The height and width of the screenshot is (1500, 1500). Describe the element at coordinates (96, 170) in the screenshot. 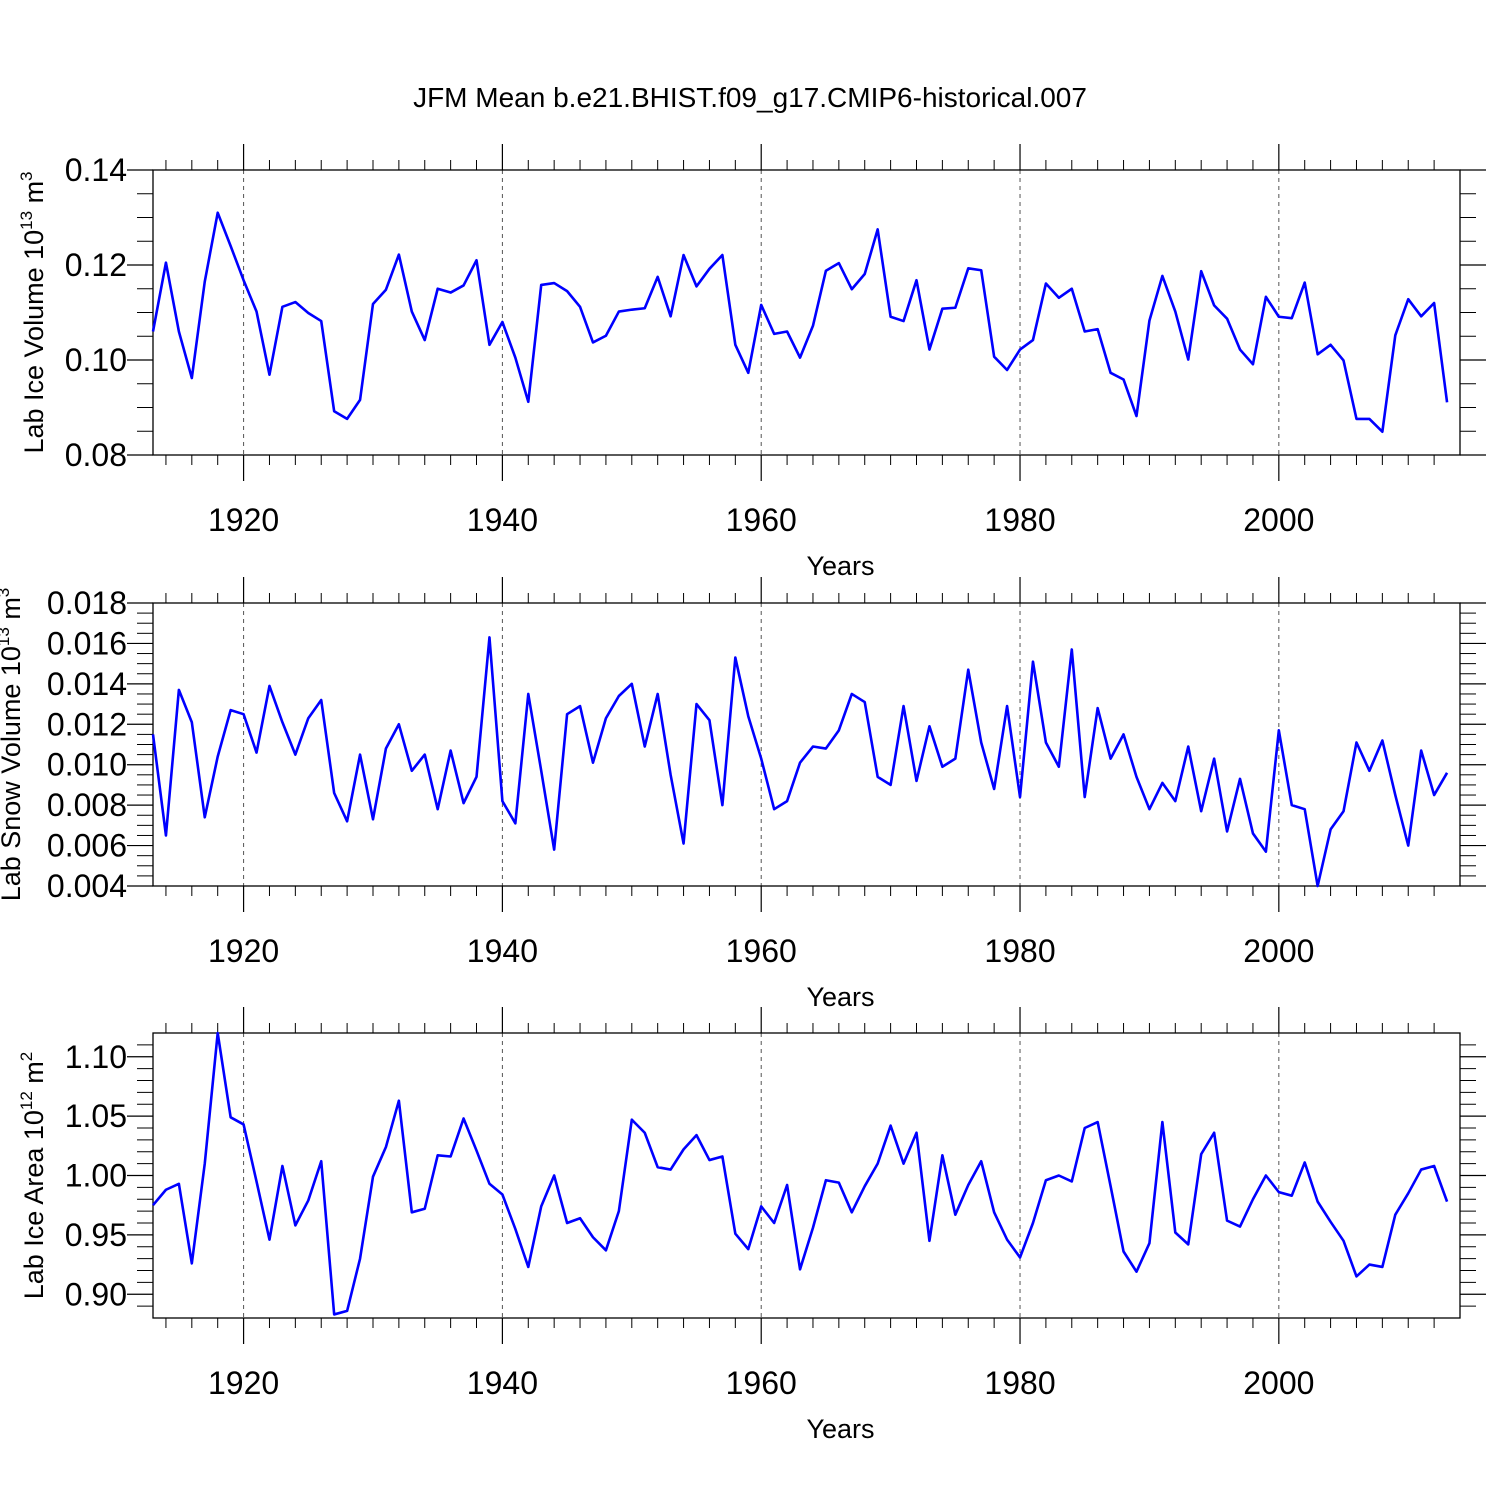

I see `y-tick-label: 0.14` at that location.